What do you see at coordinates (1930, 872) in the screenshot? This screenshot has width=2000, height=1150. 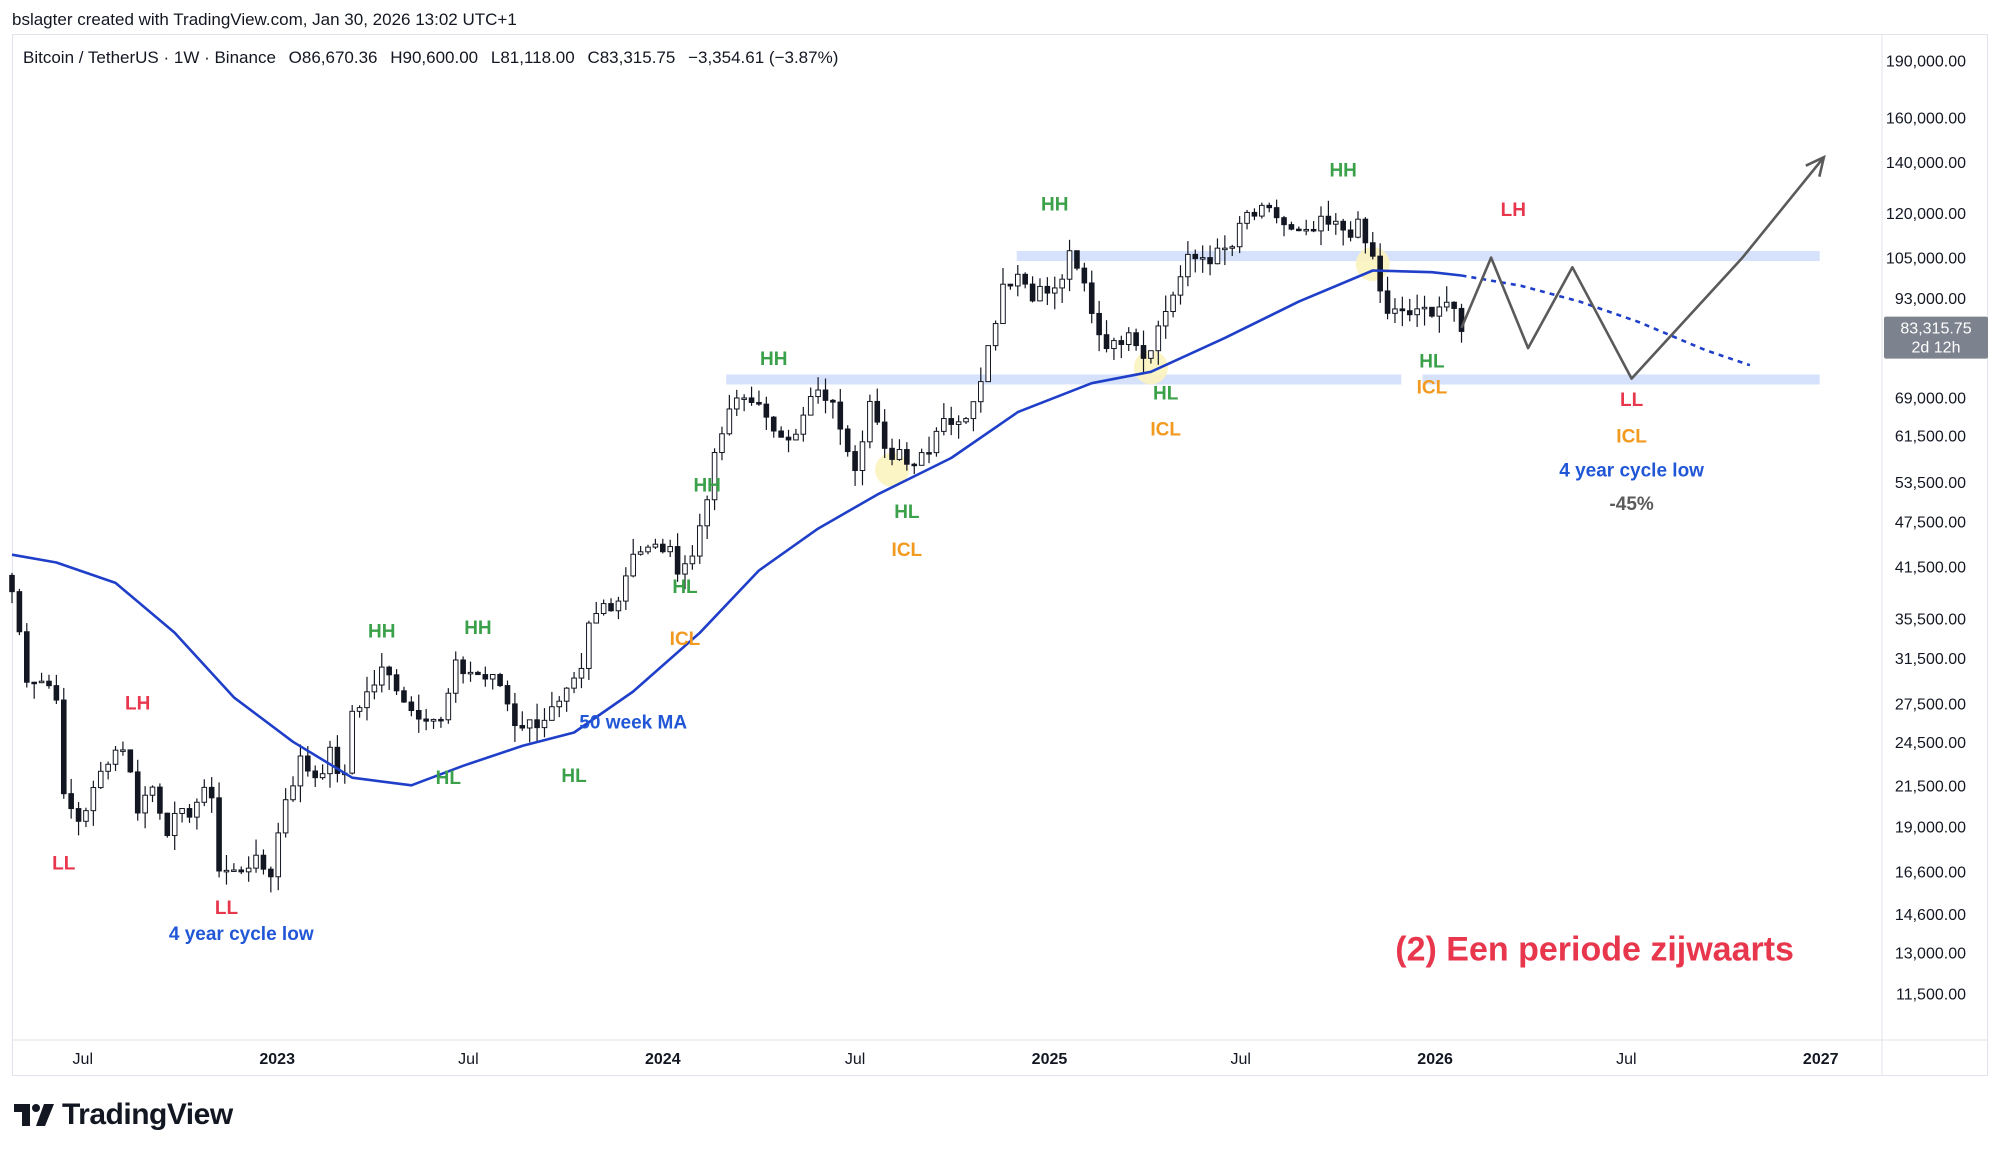 I see `price-tick-label: 16,600.00` at bounding box center [1930, 872].